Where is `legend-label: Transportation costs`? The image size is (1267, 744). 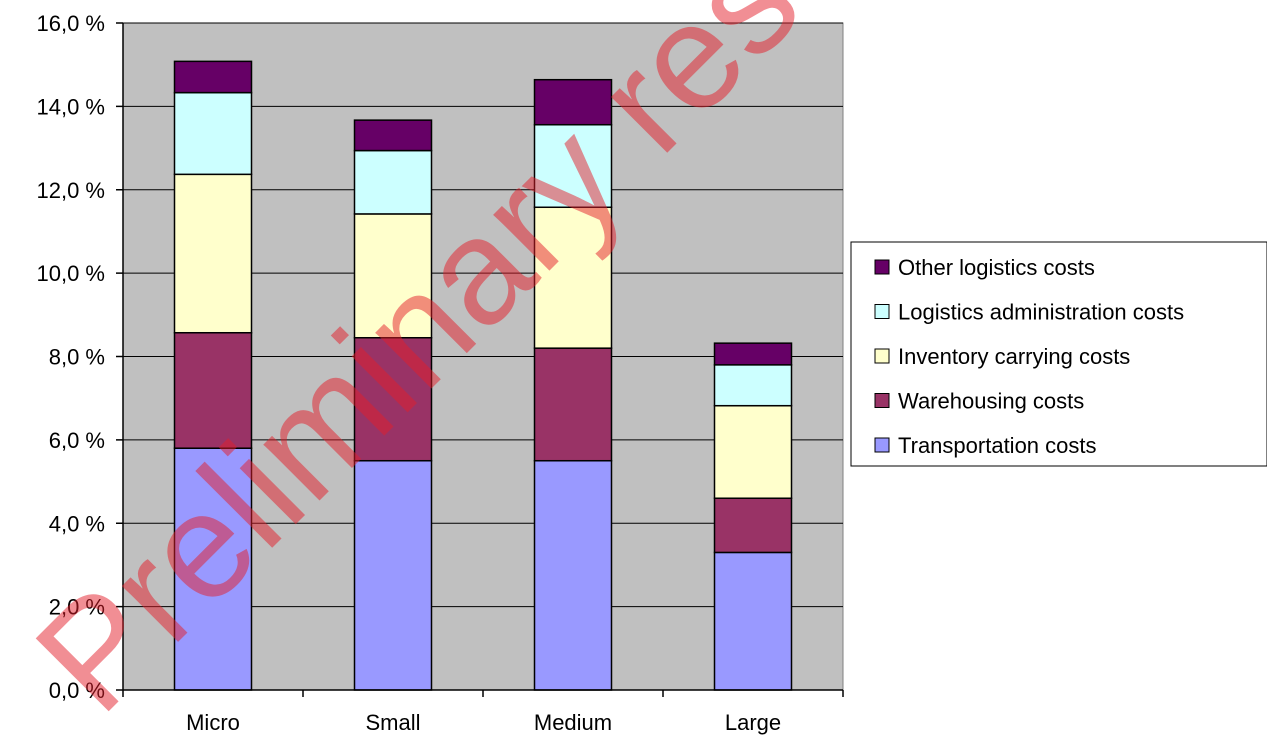 legend-label: Transportation costs is located at coordinates (997, 445).